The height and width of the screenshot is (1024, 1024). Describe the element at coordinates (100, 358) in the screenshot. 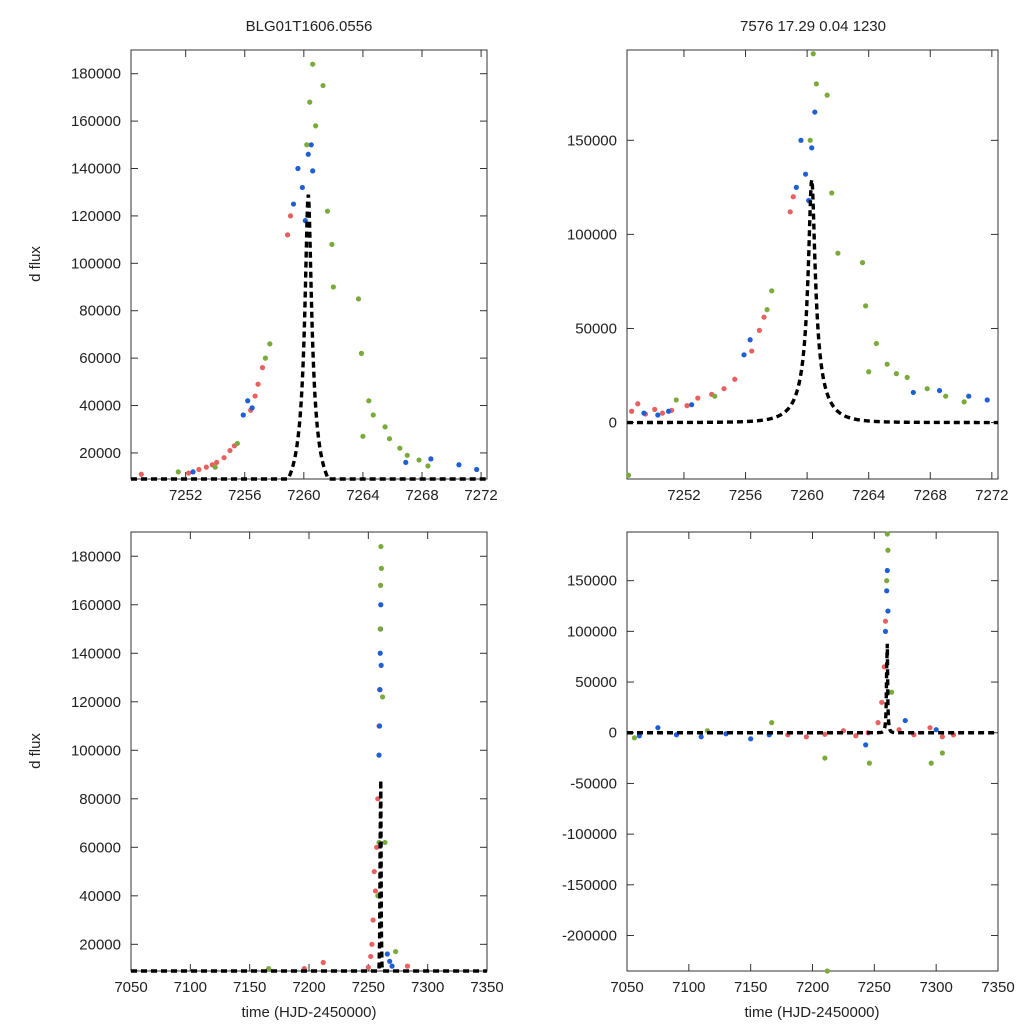

I see `y-tick-label: 60000` at that location.